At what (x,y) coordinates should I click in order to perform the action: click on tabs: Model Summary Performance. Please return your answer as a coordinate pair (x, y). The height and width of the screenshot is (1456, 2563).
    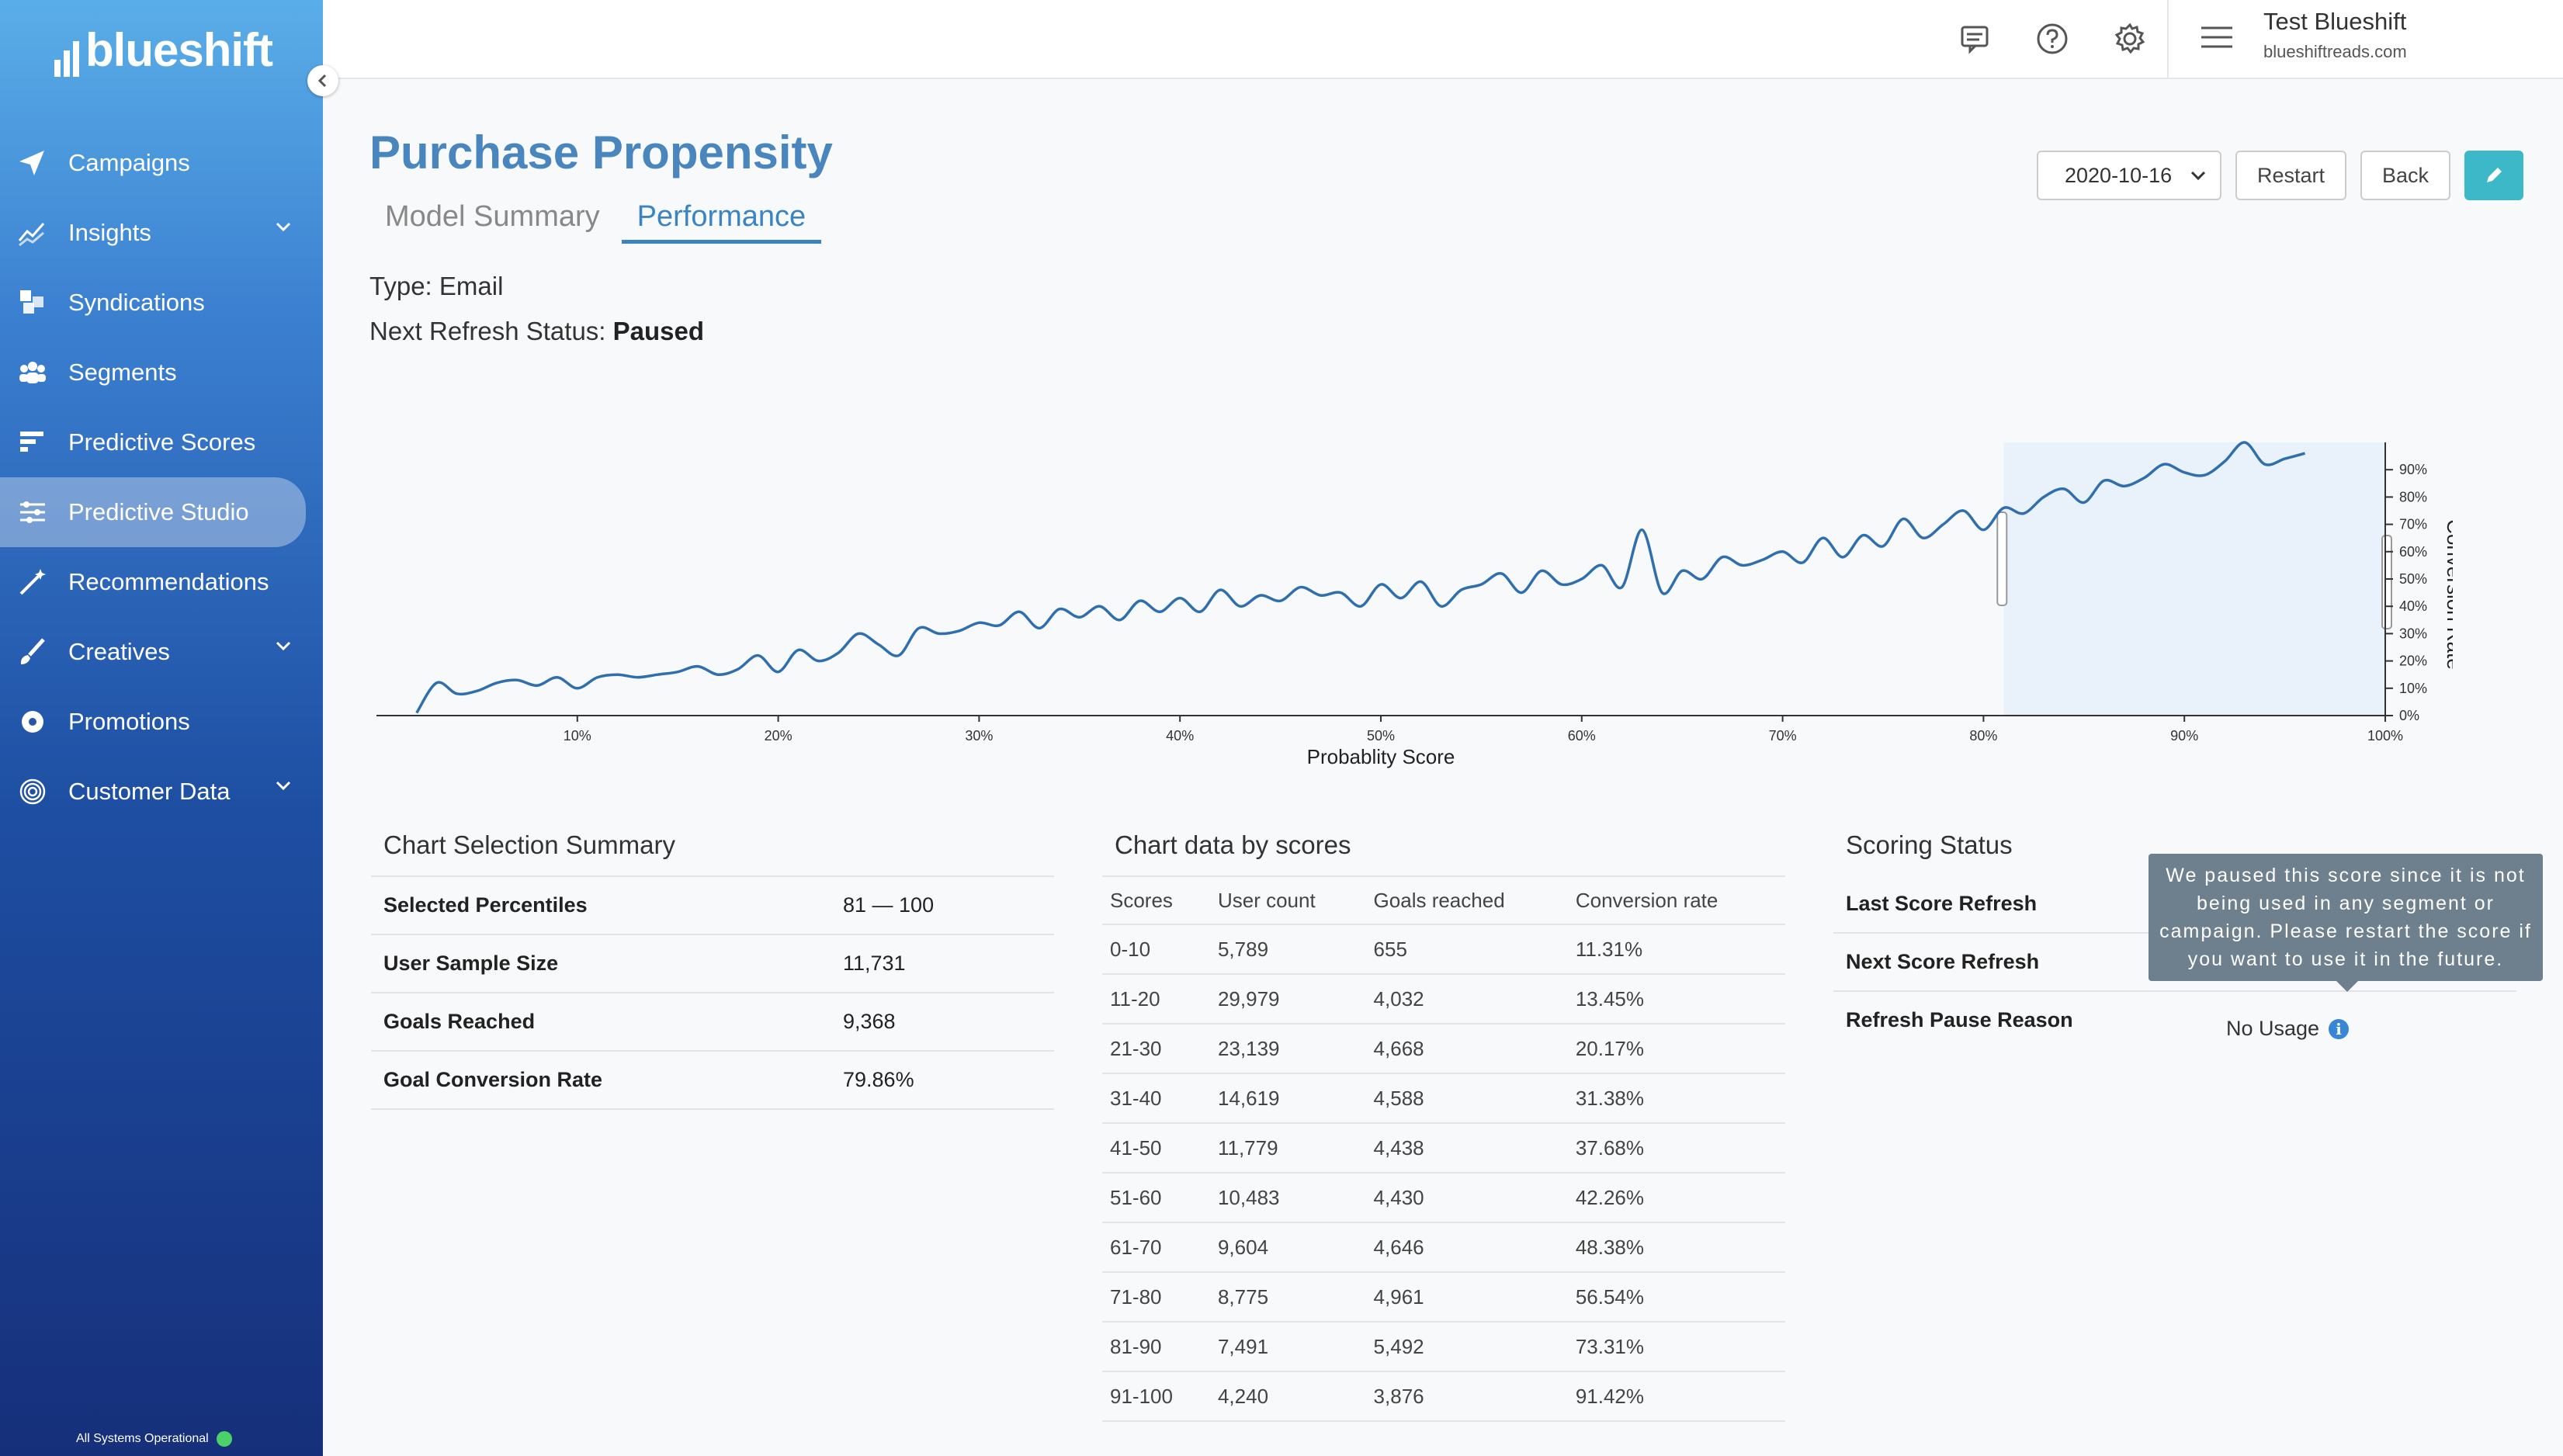
    Looking at the image, I should click on (595, 222).